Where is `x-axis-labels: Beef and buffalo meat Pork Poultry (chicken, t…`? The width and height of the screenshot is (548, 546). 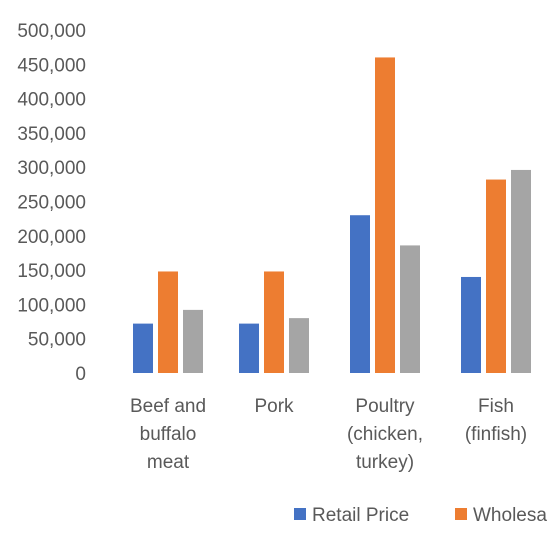 x-axis-labels: Beef and buffalo meat Pork Poultry (chicken, t… is located at coordinates (328, 434).